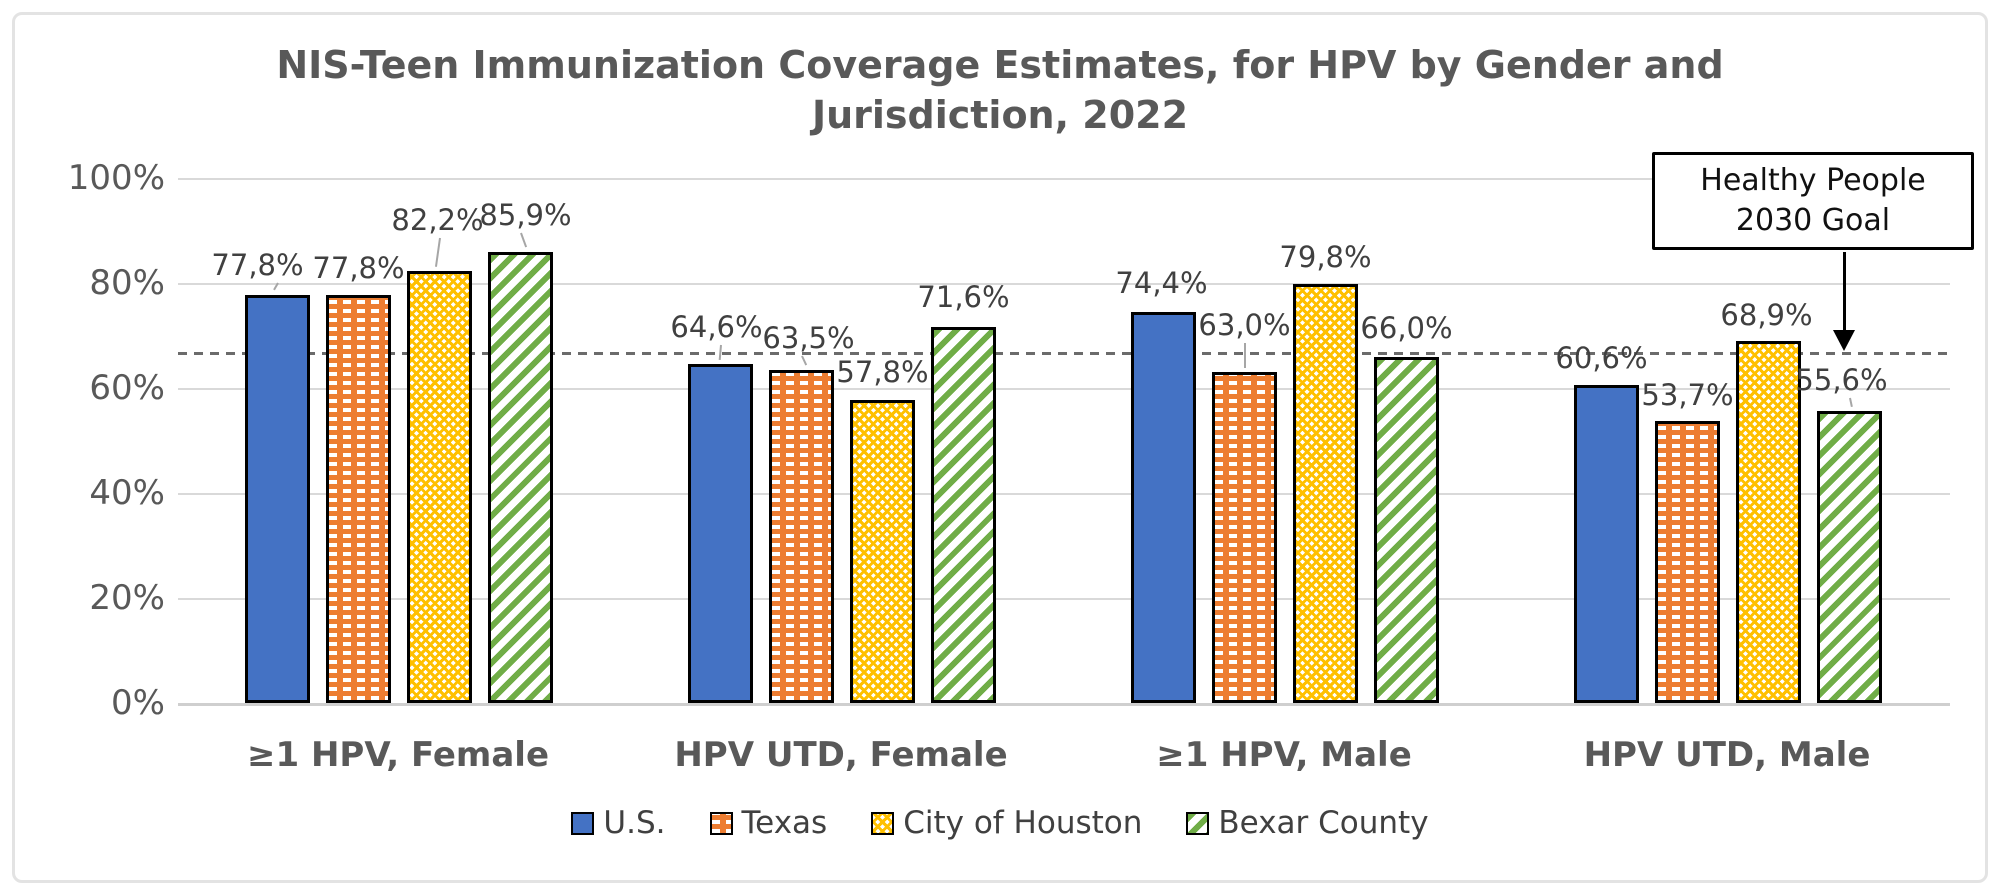 The width and height of the screenshot is (2000, 895). I want to click on data-label: 85,9%, so click(525, 215).